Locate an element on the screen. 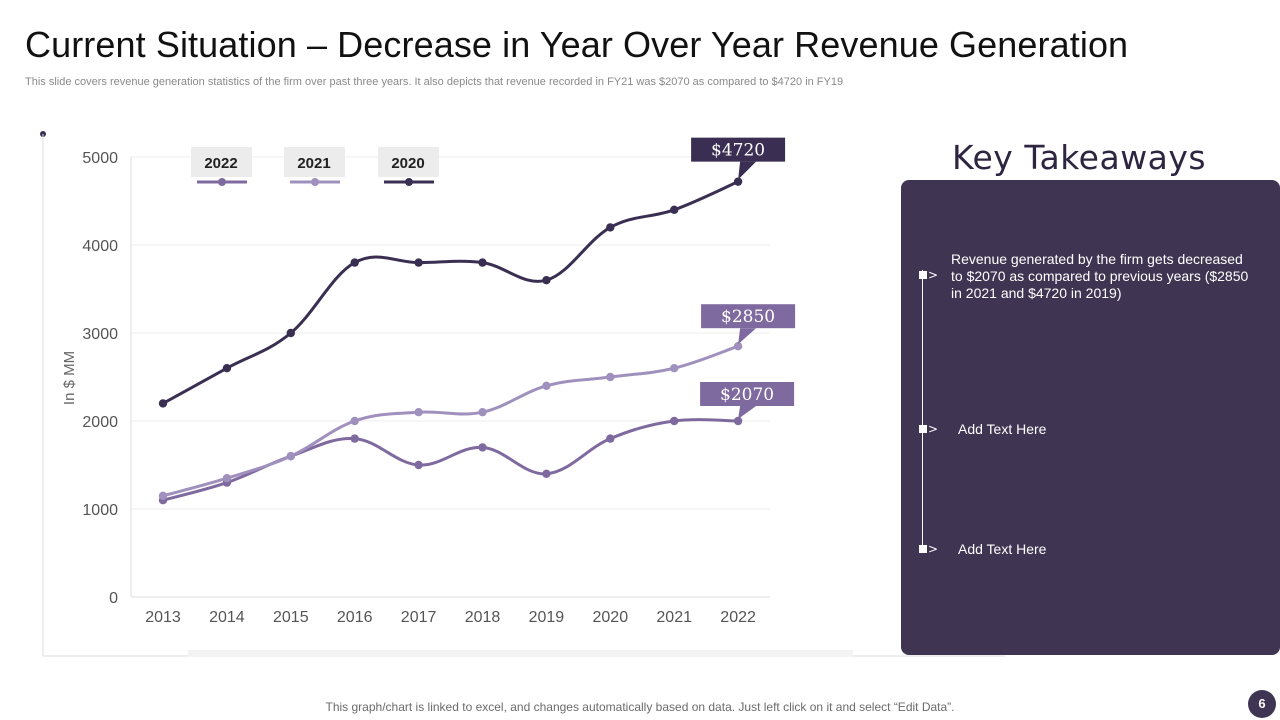  x-tick-label: 2019 is located at coordinates (547, 617).